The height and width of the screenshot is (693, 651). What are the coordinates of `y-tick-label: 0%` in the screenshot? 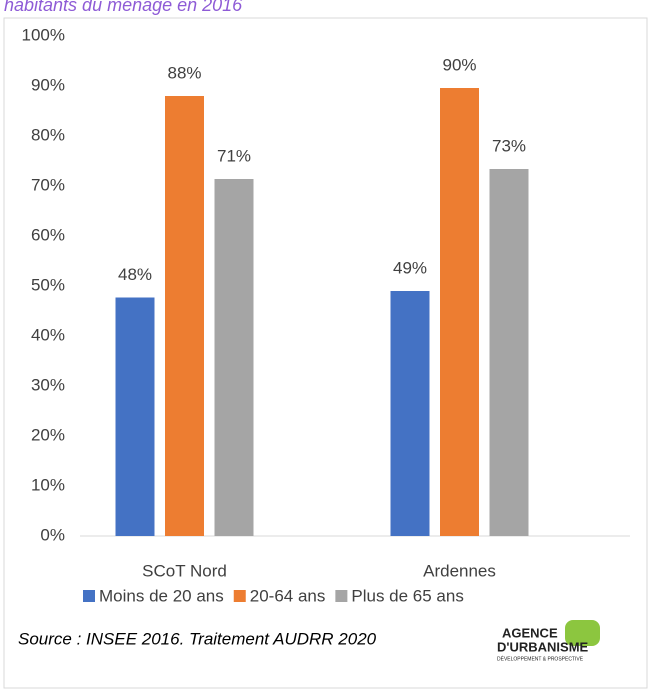 It's located at (52, 534).